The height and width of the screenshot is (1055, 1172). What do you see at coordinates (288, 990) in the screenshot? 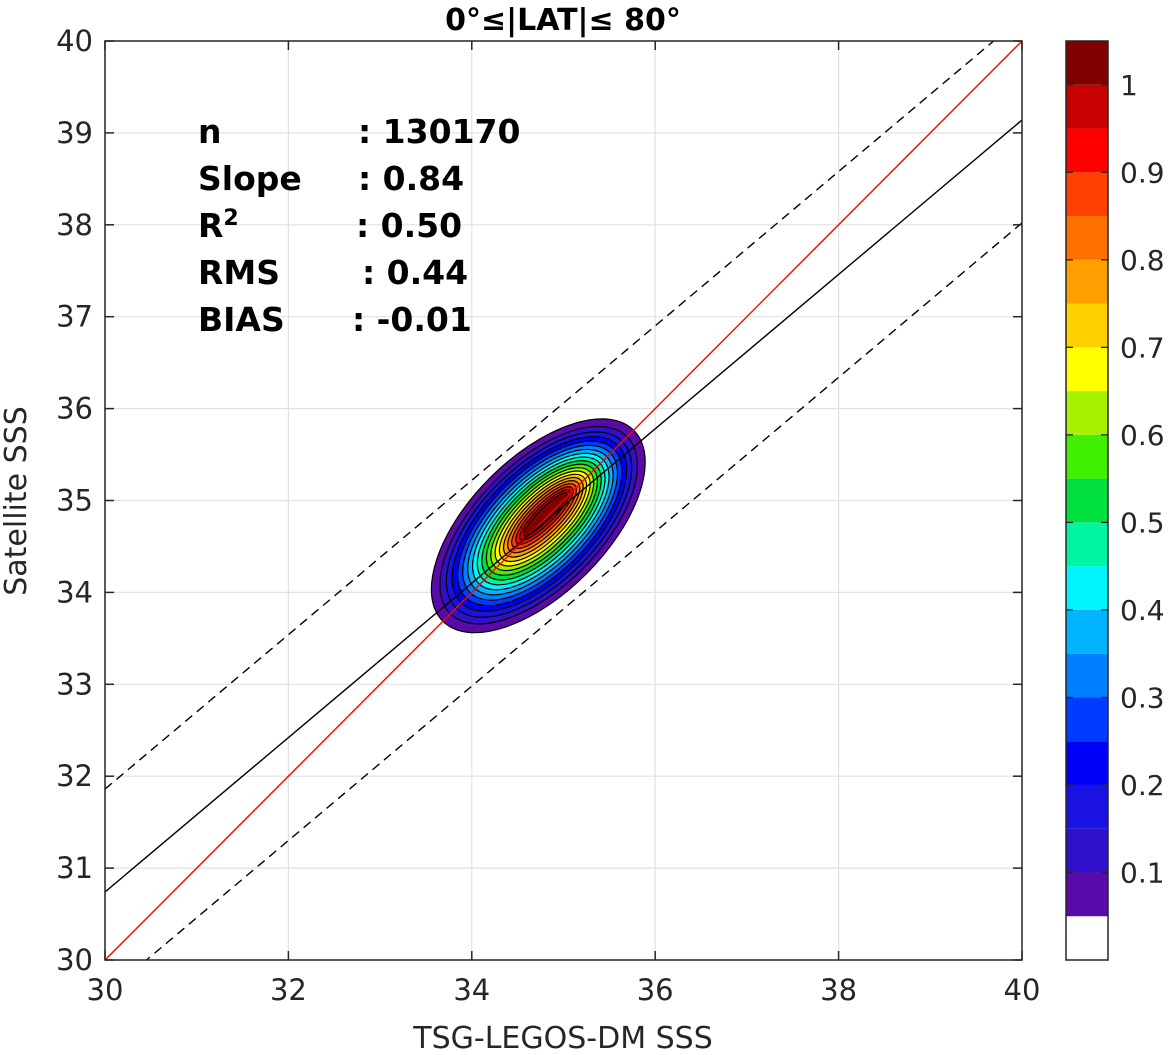
I see `x-tick-label: 32` at bounding box center [288, 990].